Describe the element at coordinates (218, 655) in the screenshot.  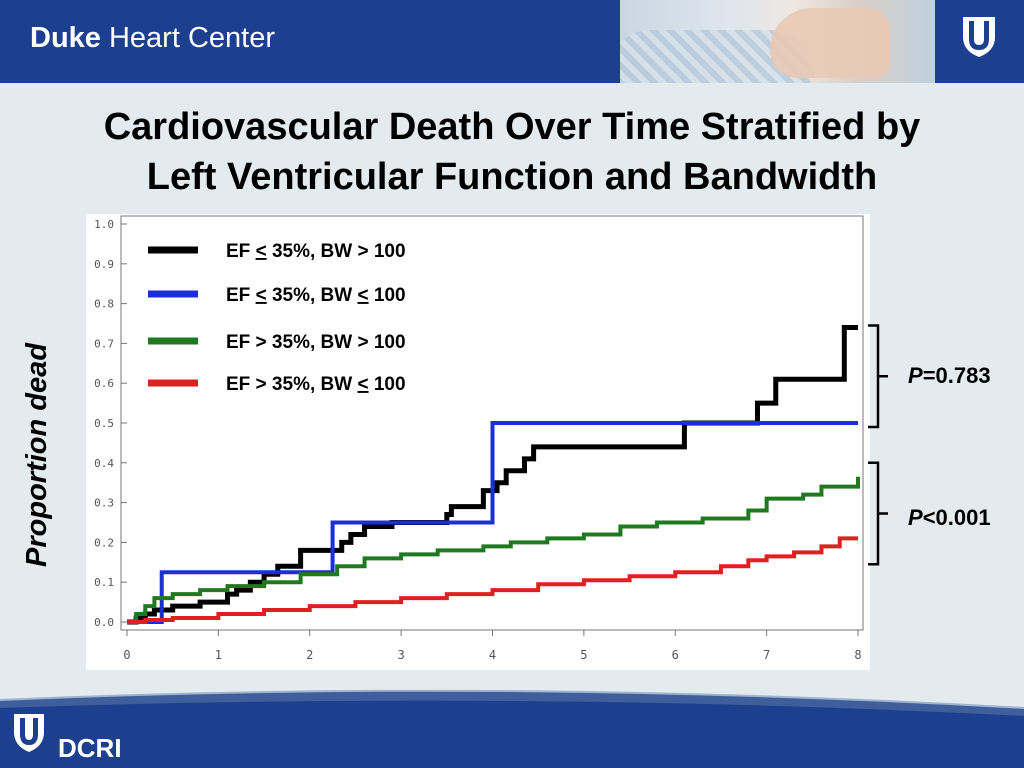
I see `x-tick-label: 1` at that location.